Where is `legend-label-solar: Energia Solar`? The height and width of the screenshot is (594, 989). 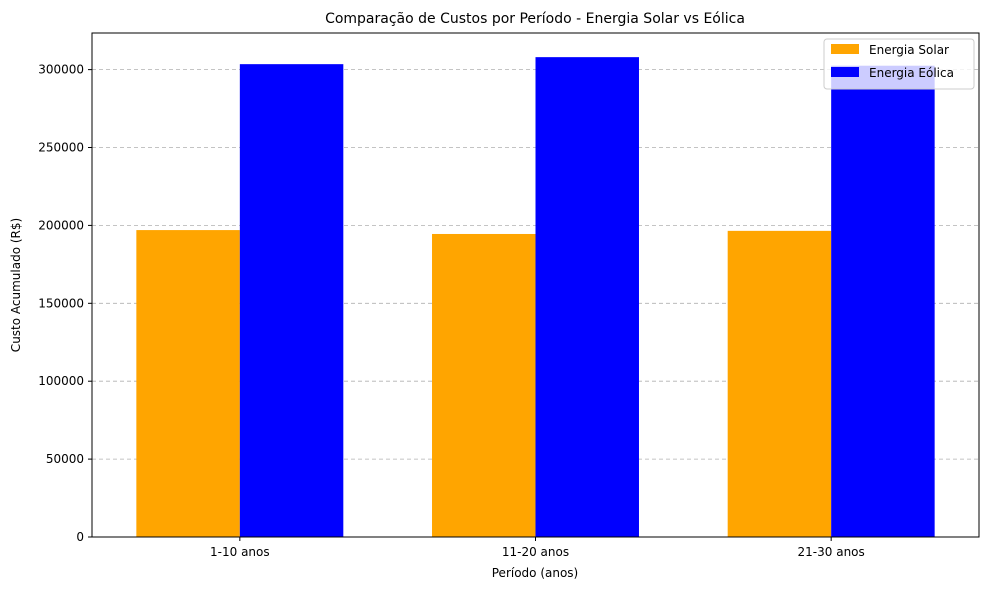 legend-label-solar: Energia Solar is located at coordinates (909, 50).